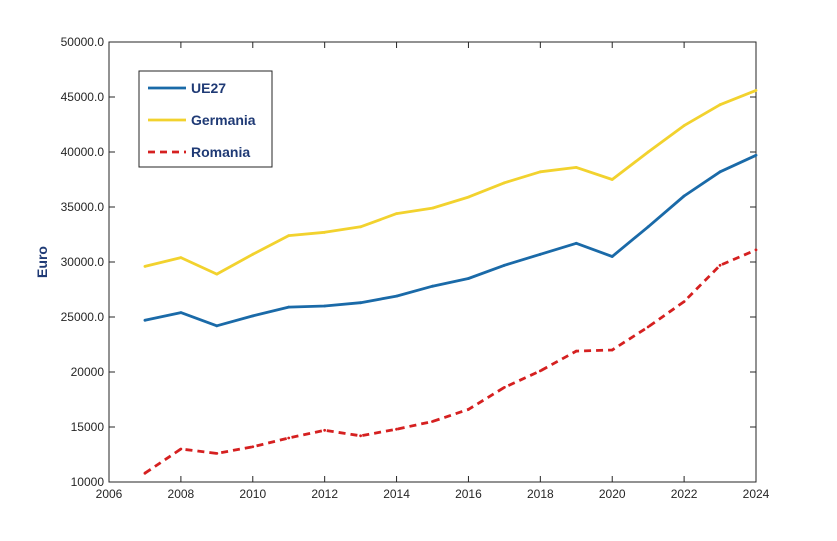  I want to click on x-tick-label: 2024, so click(756, 494).